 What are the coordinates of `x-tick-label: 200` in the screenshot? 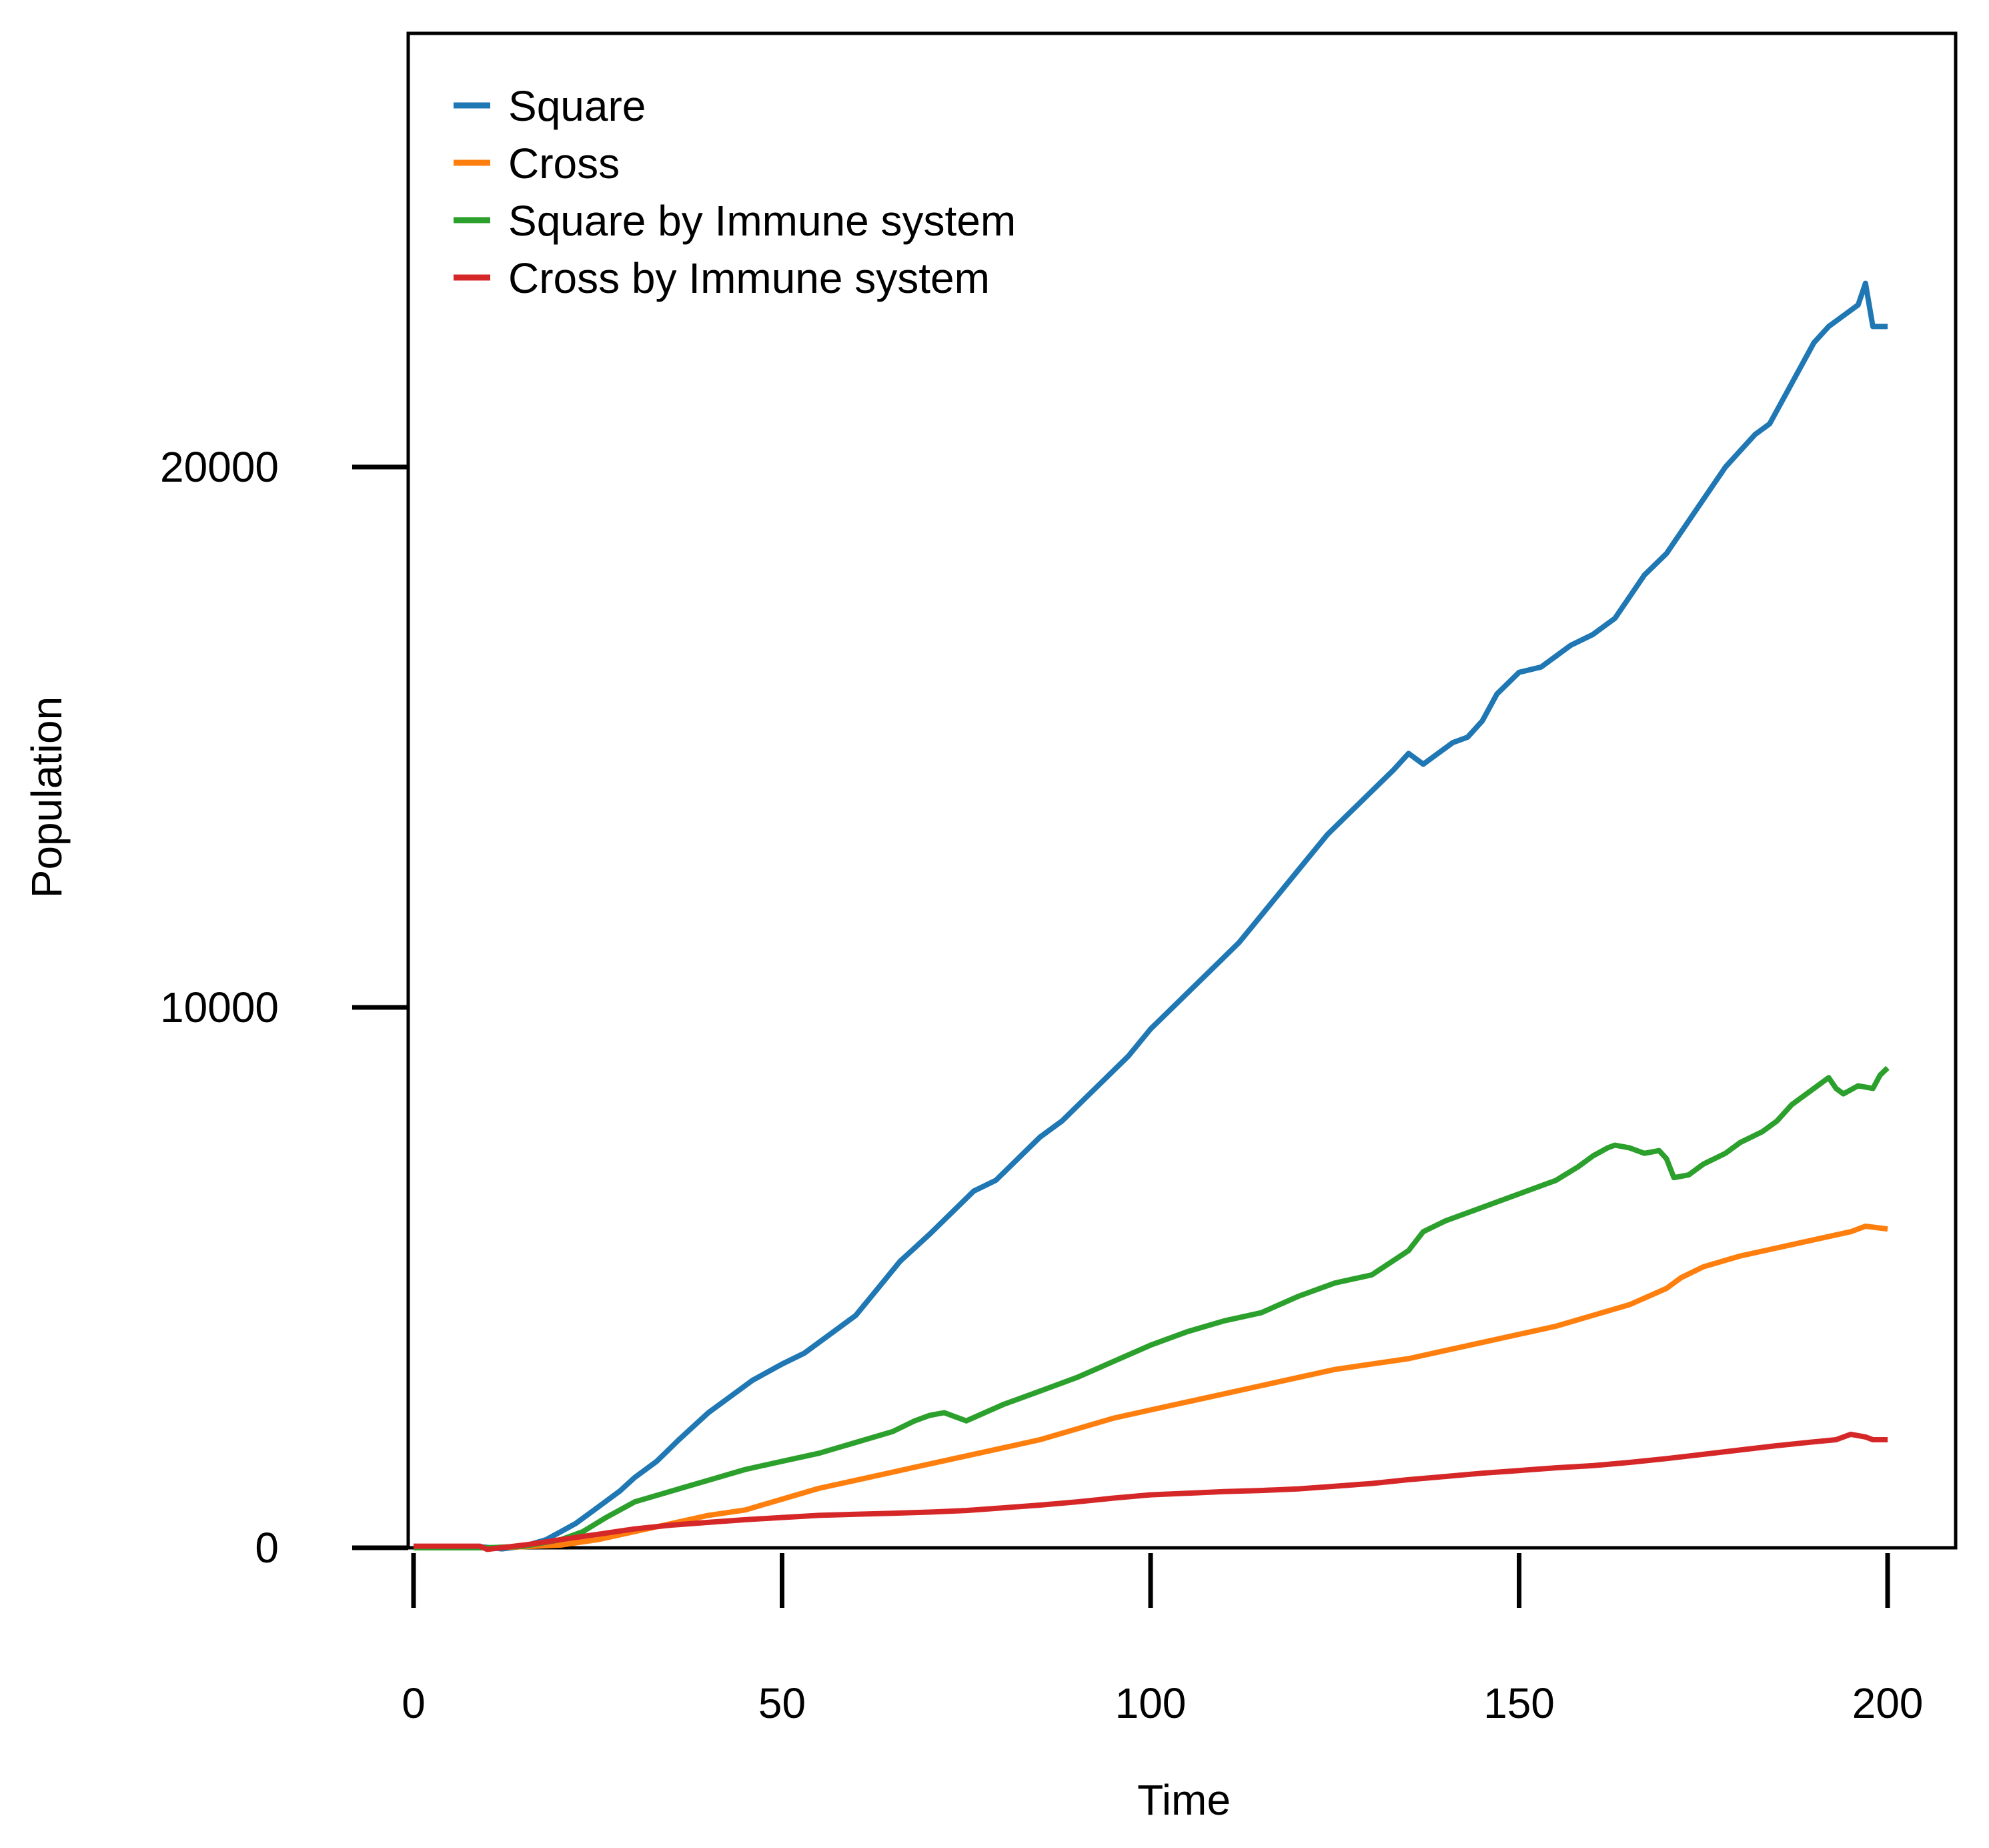 It's located at (1888, 1703).